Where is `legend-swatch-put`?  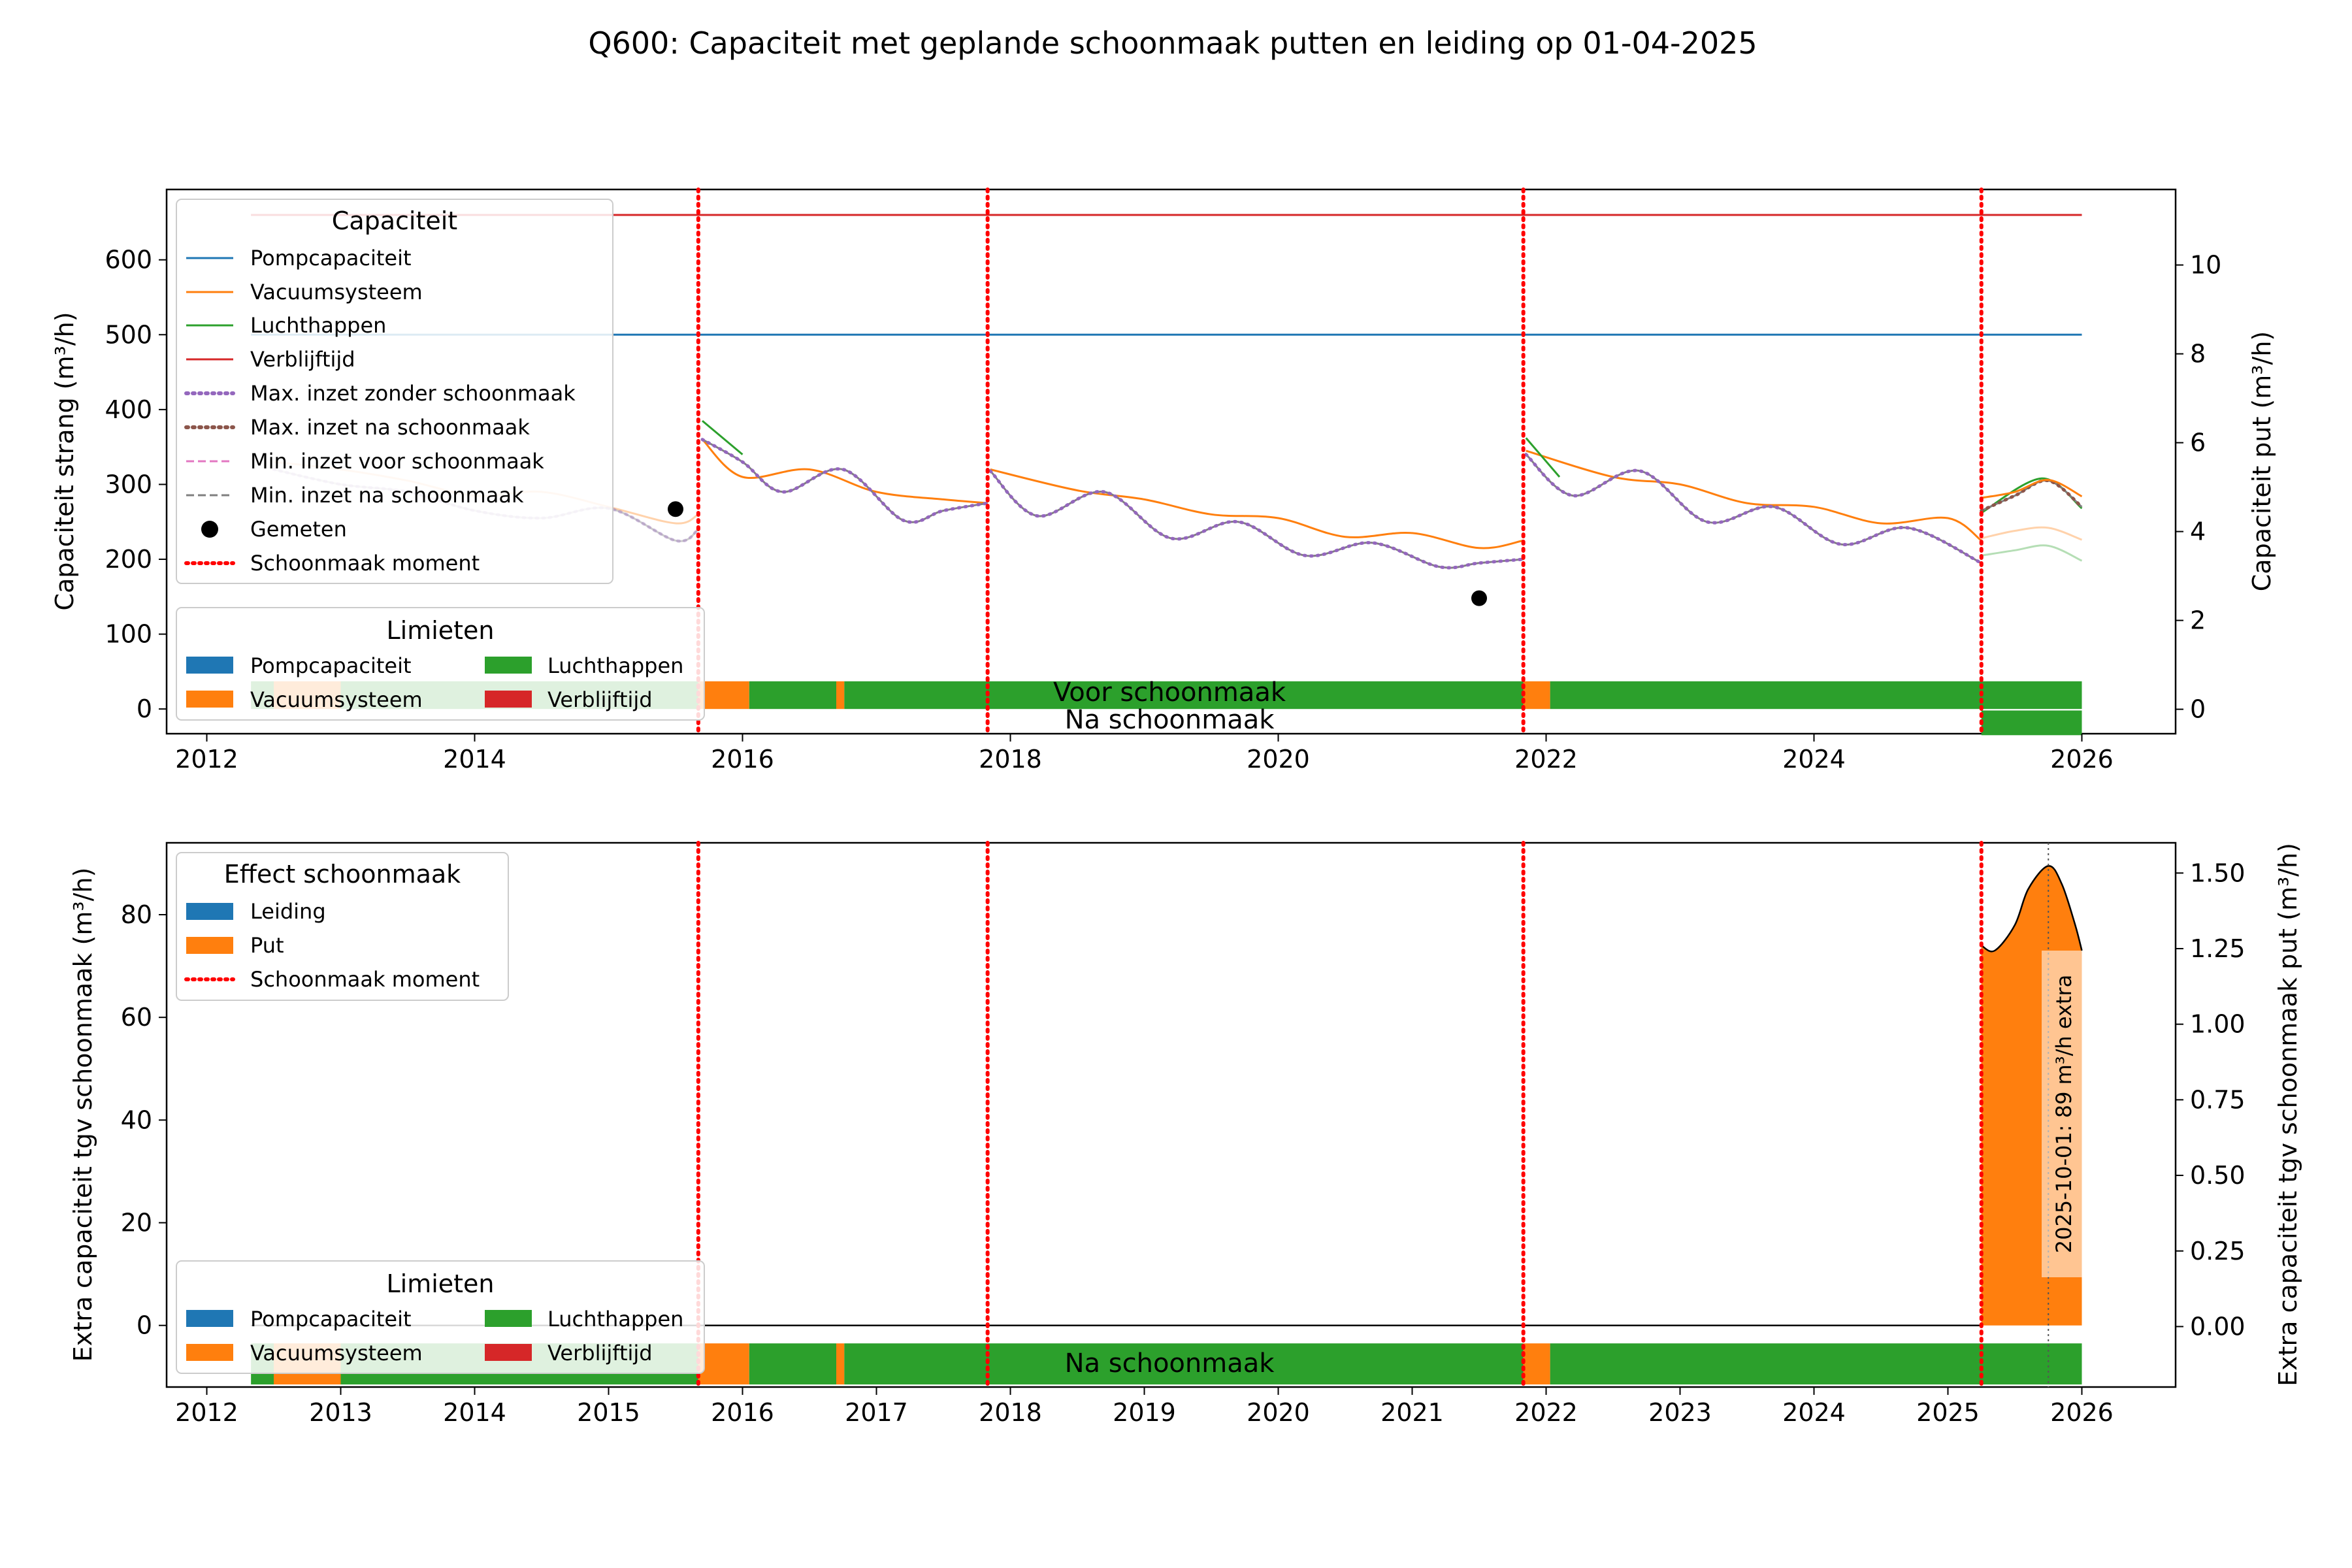
legend-swatch-put is located at coordinates (209, 945).